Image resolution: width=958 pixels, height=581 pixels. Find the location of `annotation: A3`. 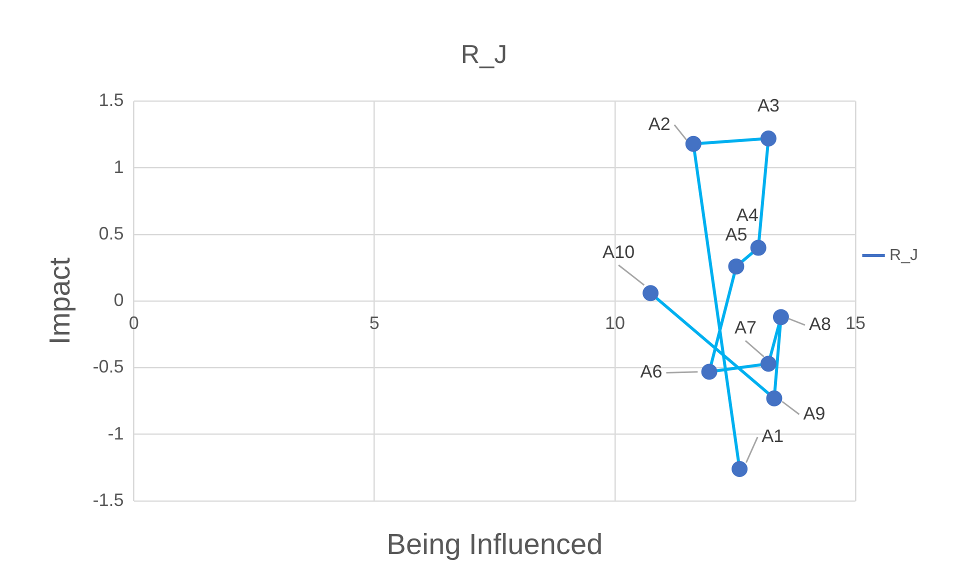

annotation: A3 is located at coordinates (768, 105).